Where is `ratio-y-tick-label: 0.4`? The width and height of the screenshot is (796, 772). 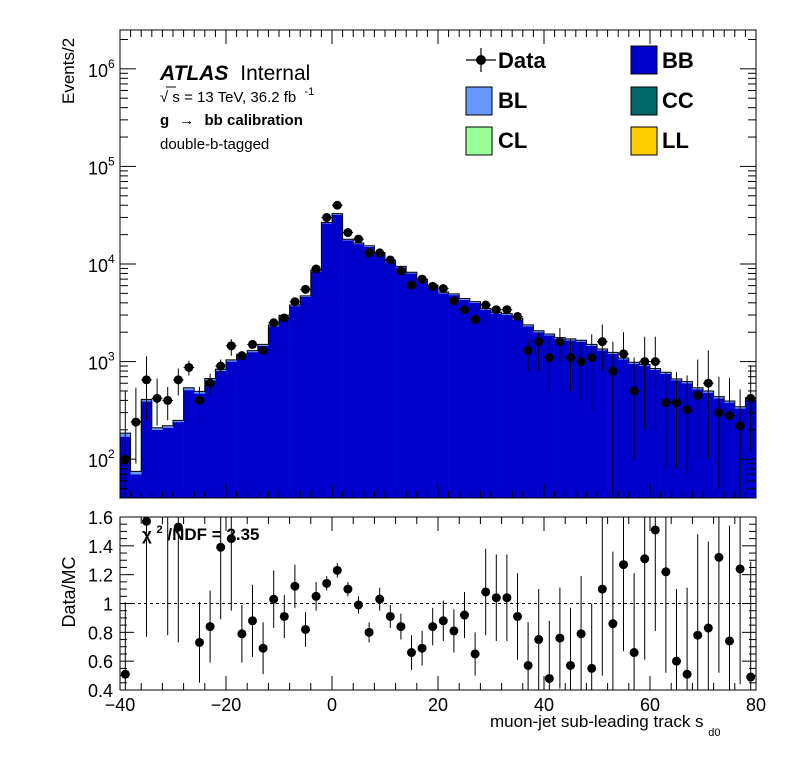
ratio-y-tick-label: 0.4 is located at coordinates (100, 691).